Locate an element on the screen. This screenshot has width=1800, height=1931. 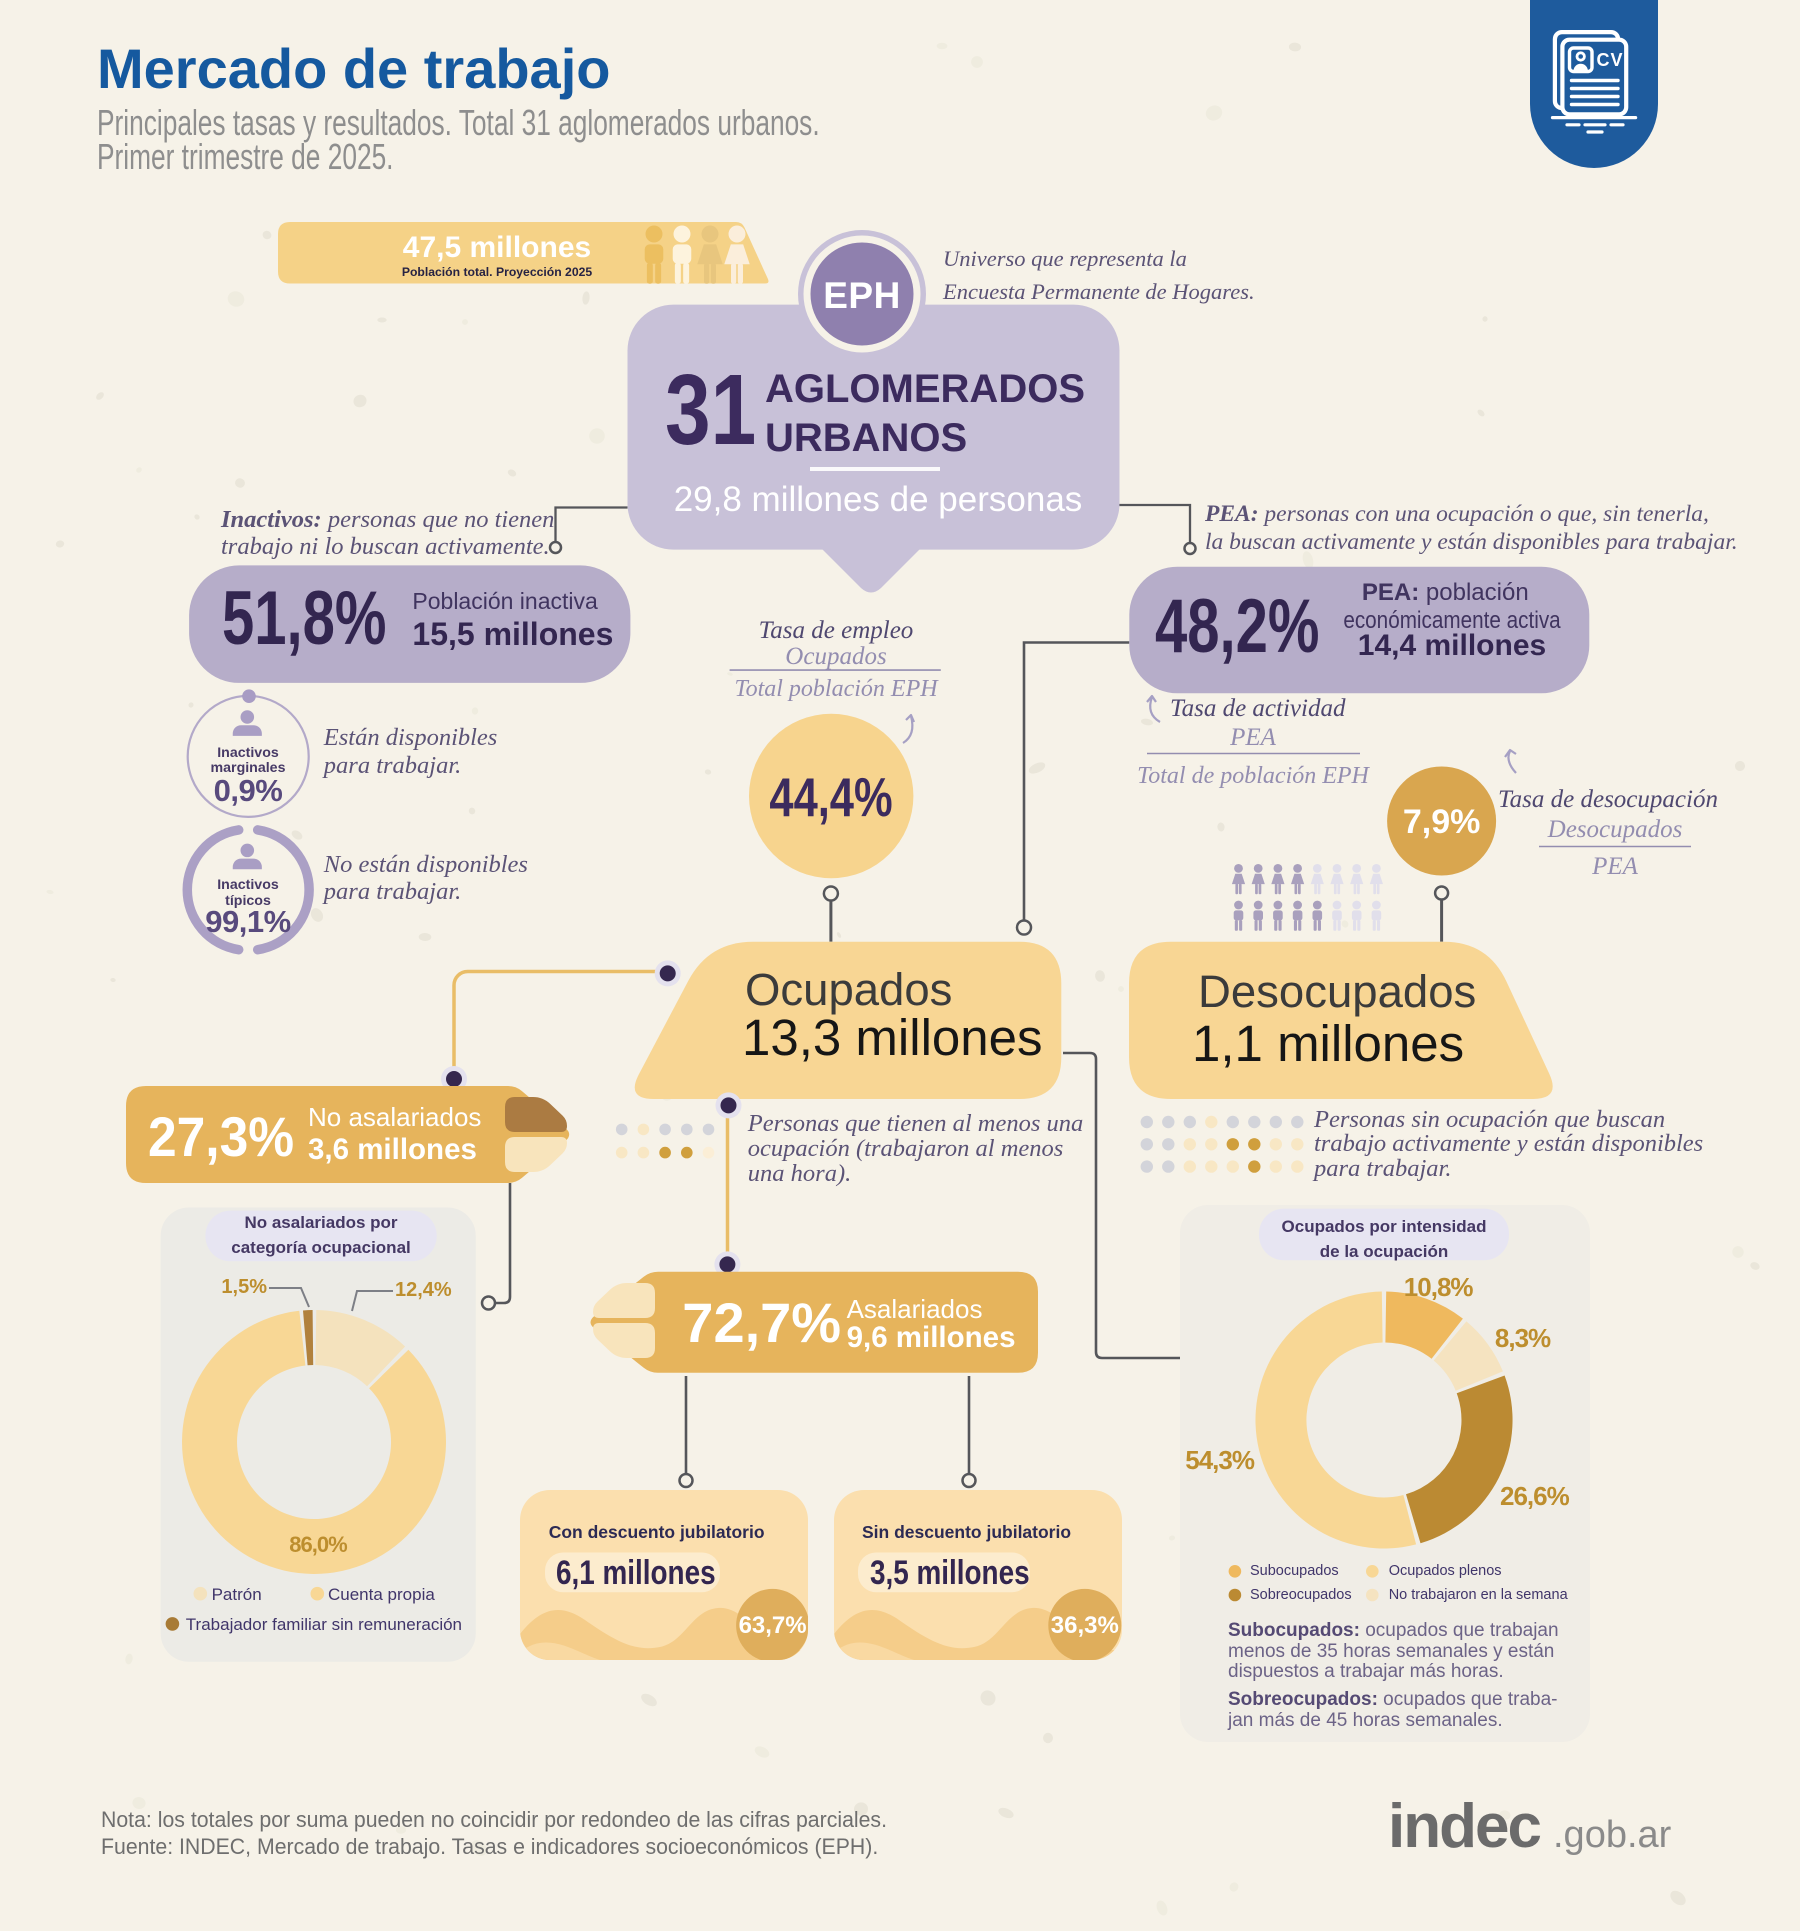
svg-text: CV is located at coordinates (1609, 60).